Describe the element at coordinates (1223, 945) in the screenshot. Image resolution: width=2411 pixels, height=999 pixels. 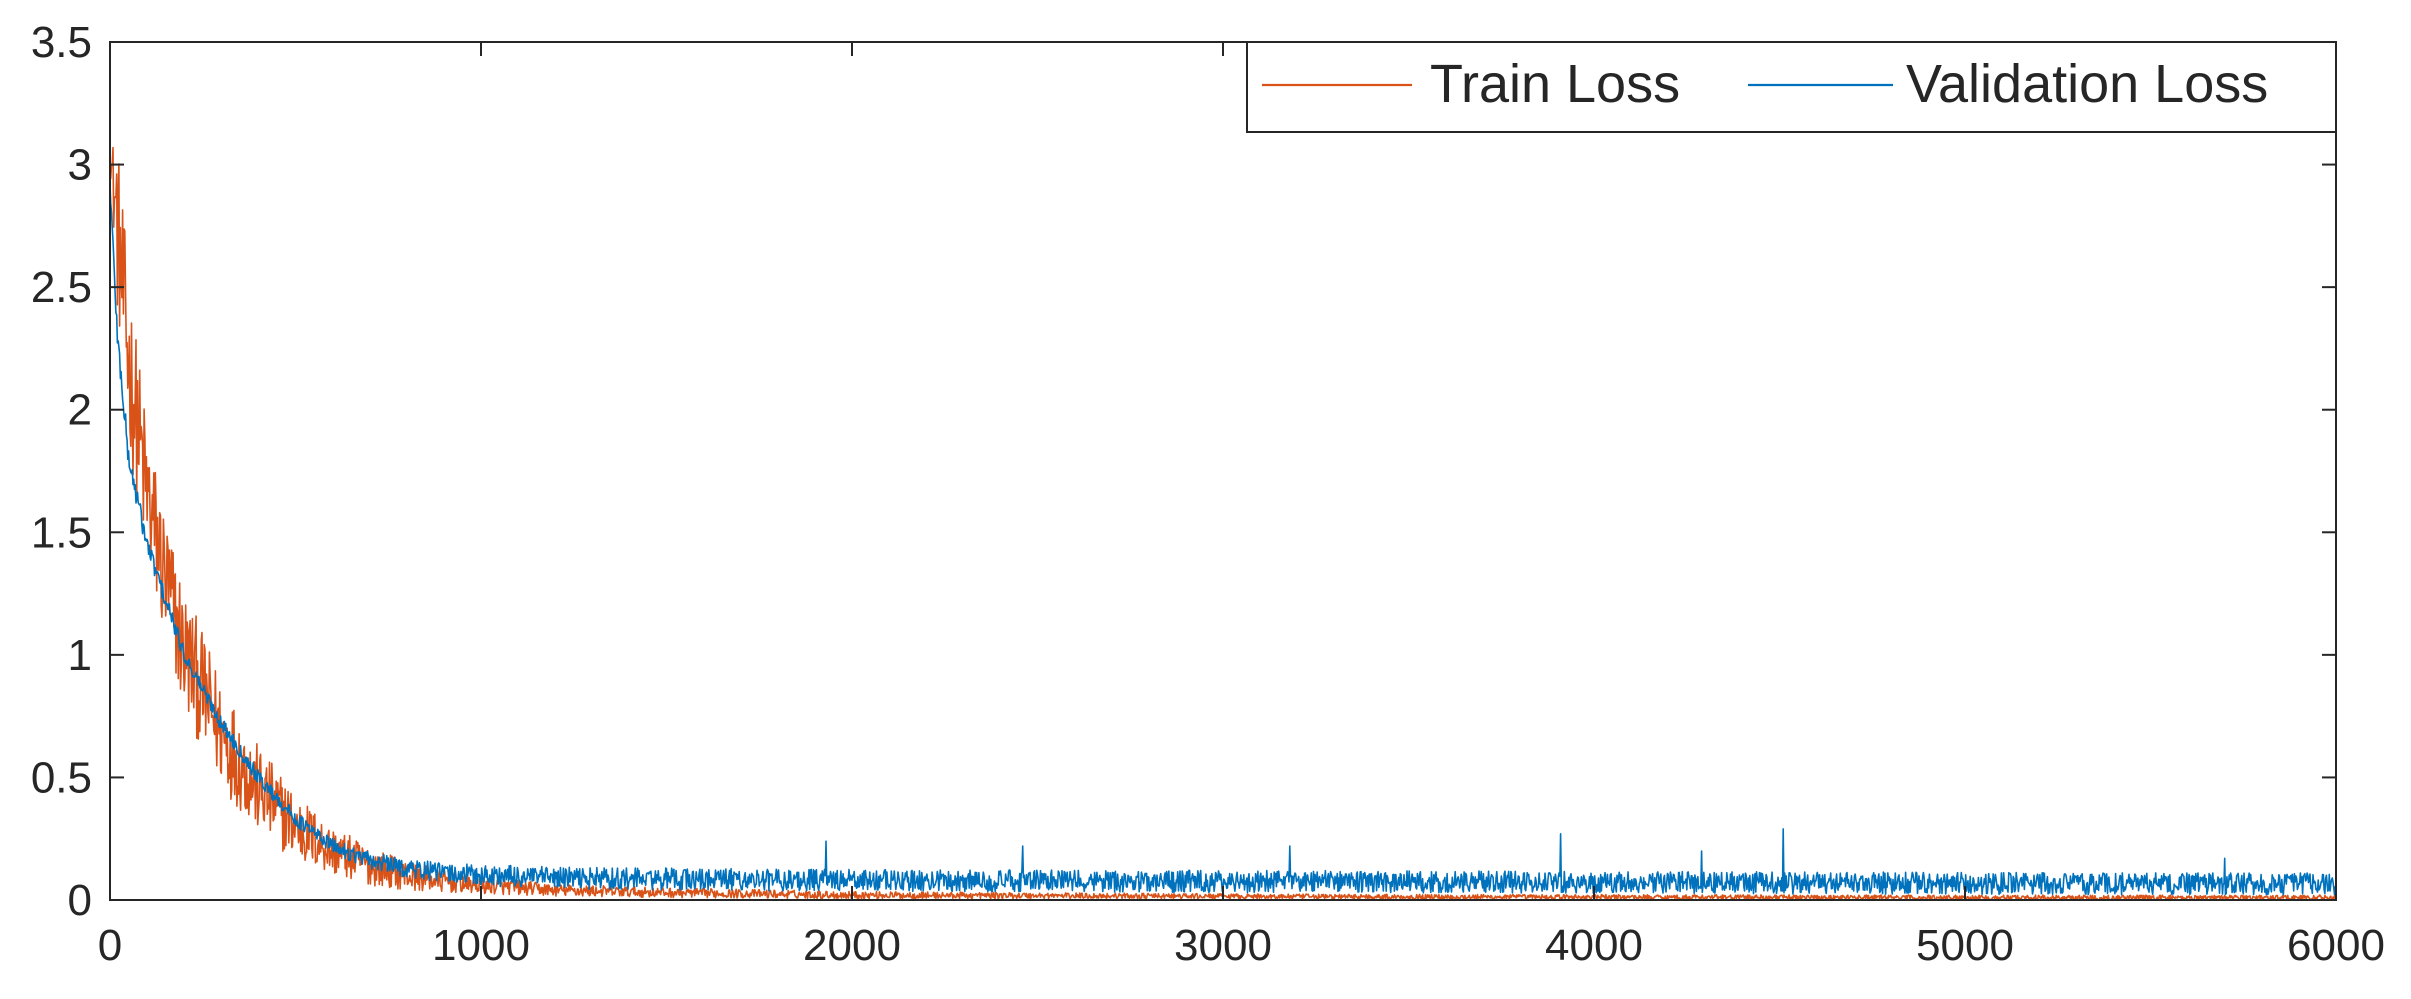
I see `x-tick-label: 3000` at that location.